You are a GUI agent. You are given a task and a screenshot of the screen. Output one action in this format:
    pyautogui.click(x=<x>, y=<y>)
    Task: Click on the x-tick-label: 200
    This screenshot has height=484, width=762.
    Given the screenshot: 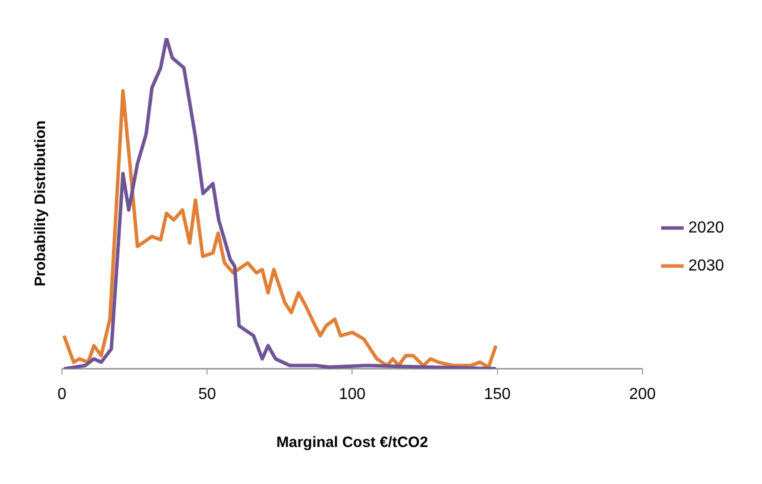 What is the action you would take?
    pyautogui.click(x=642, y=394)
    